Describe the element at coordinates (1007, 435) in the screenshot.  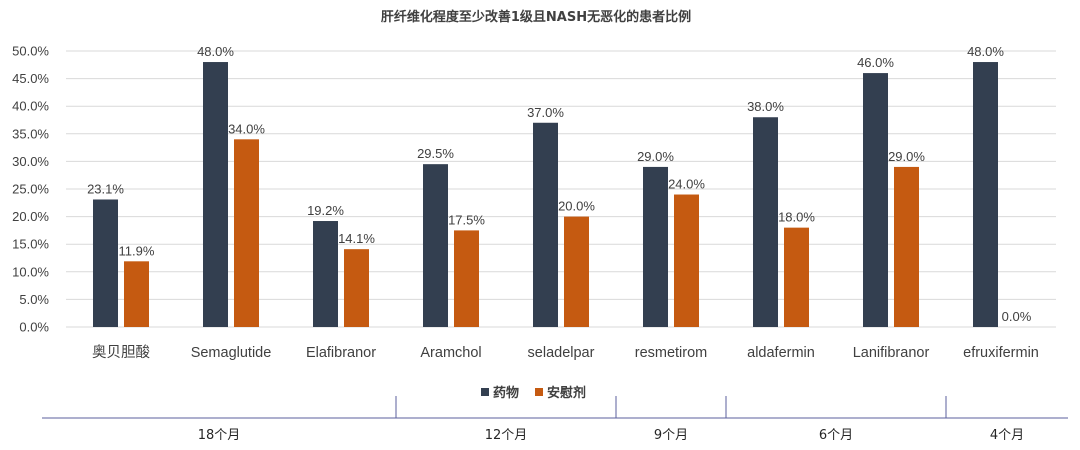
I see `period-label: 4个月` at that location.